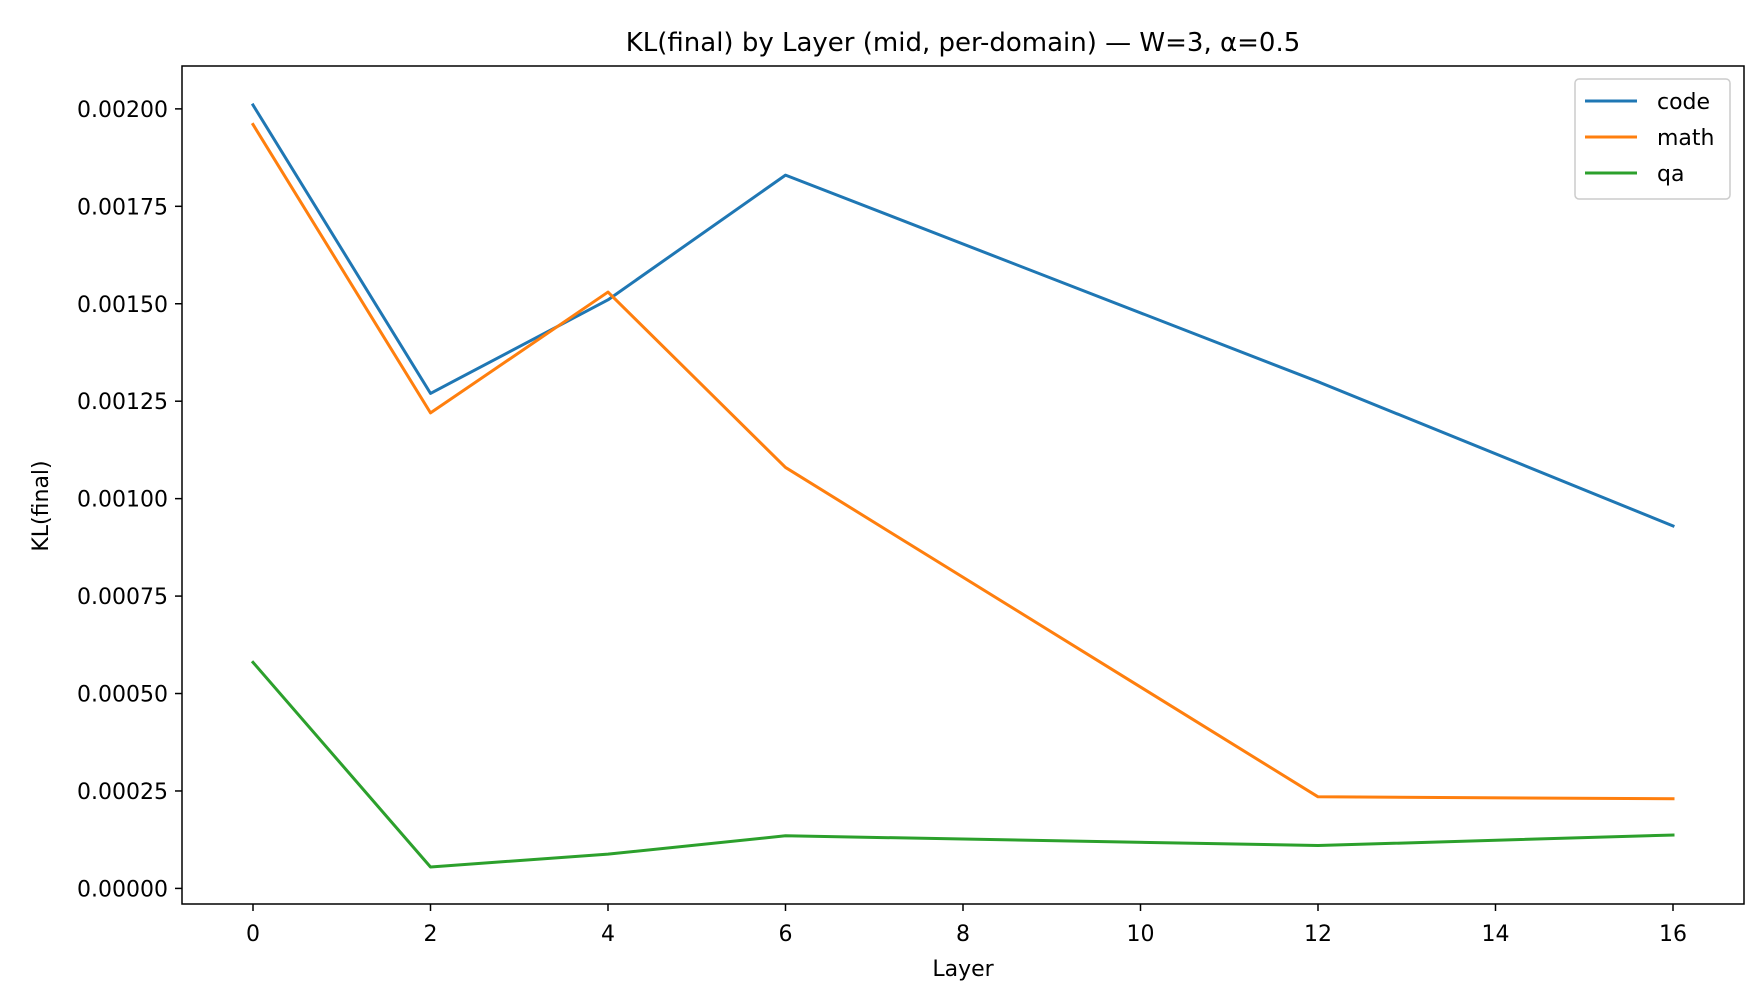 The width and height of the screenshot is (1764, 1007). I want to click on x-axis: 0 2 4 6 8 10 12 14 16, so click(966, 925).